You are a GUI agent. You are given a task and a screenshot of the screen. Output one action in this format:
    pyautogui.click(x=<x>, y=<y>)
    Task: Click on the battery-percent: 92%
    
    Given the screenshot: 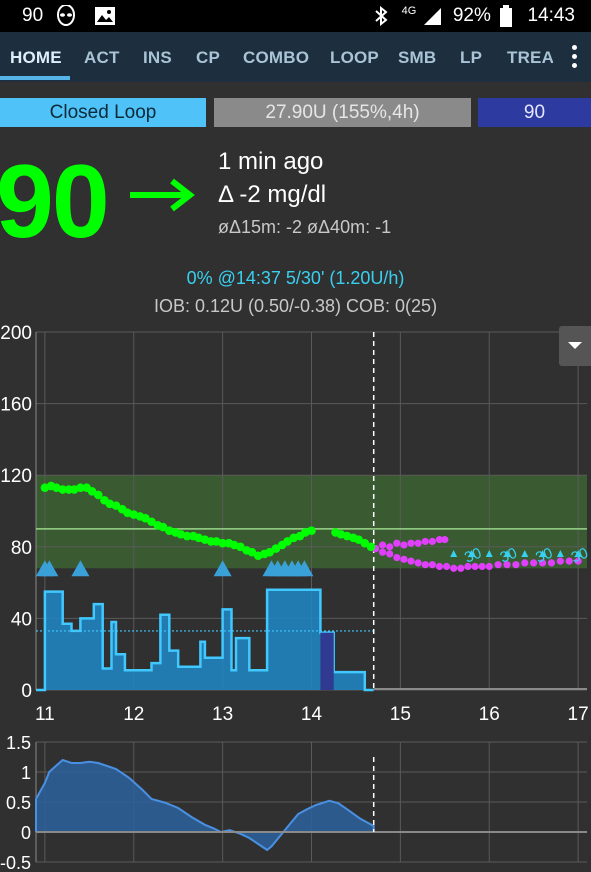 What is the action you would take?
    pyautogui.click(x=471, y=16)
    